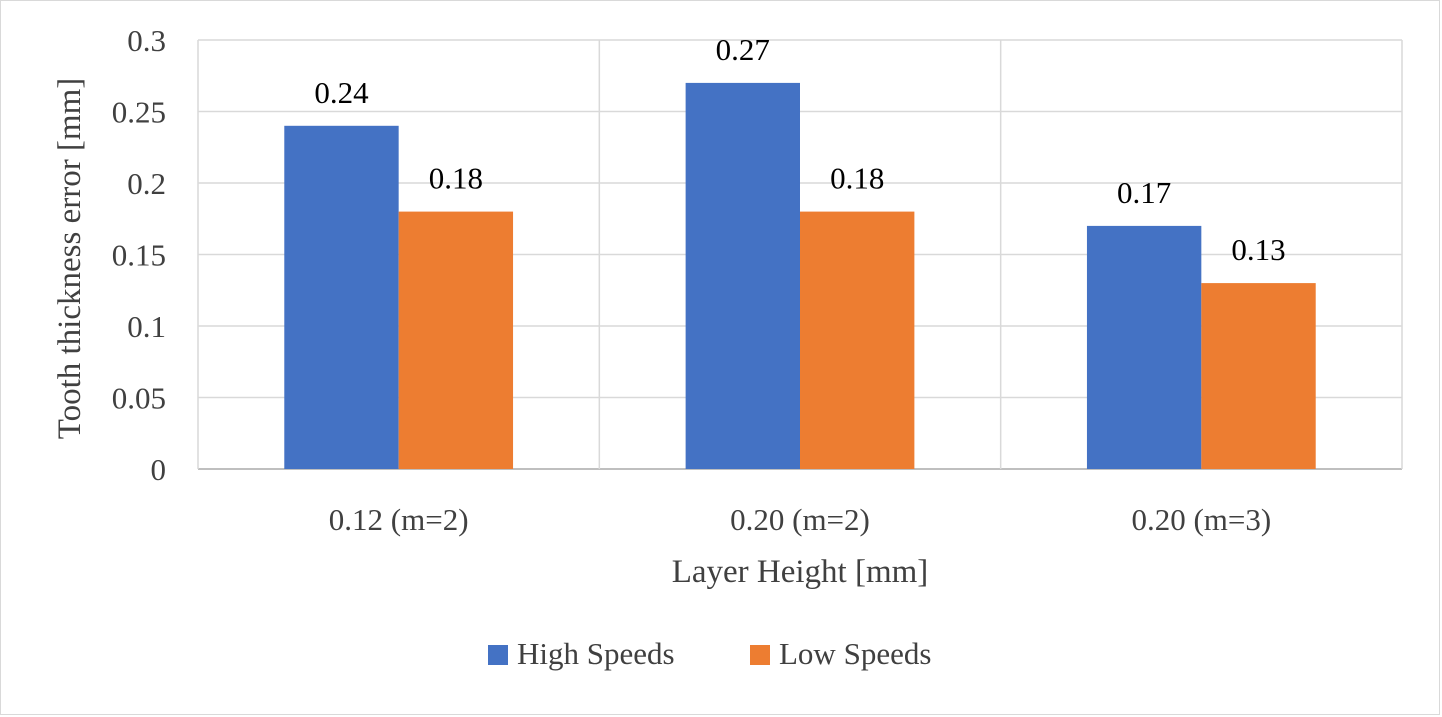  What do you see at coordinates (1258, 249) in the screenshot?
I see `data-label: 0.13` at bounding box center [1258, 249].